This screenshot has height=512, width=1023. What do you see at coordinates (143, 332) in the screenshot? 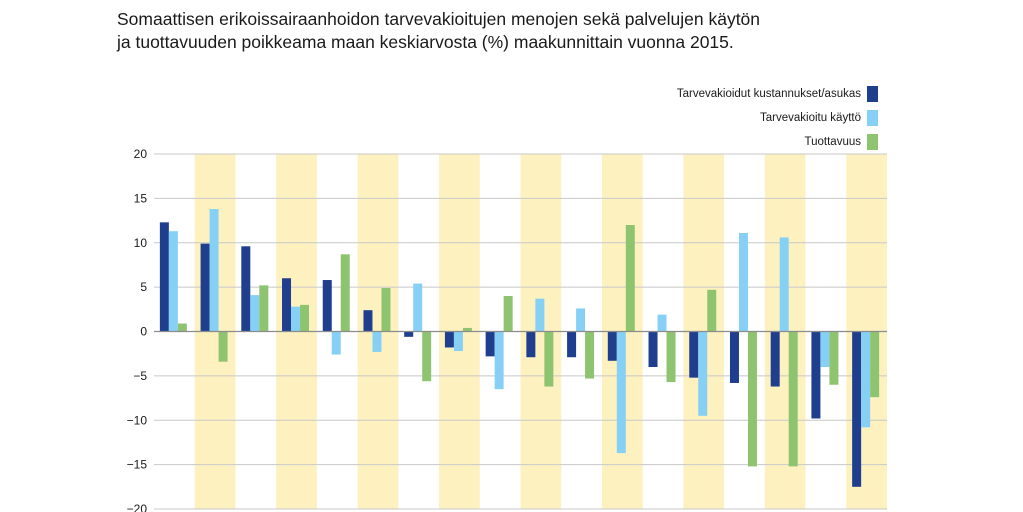
I see `y-tick-label-4: 0` at bounding box center [143, 332].